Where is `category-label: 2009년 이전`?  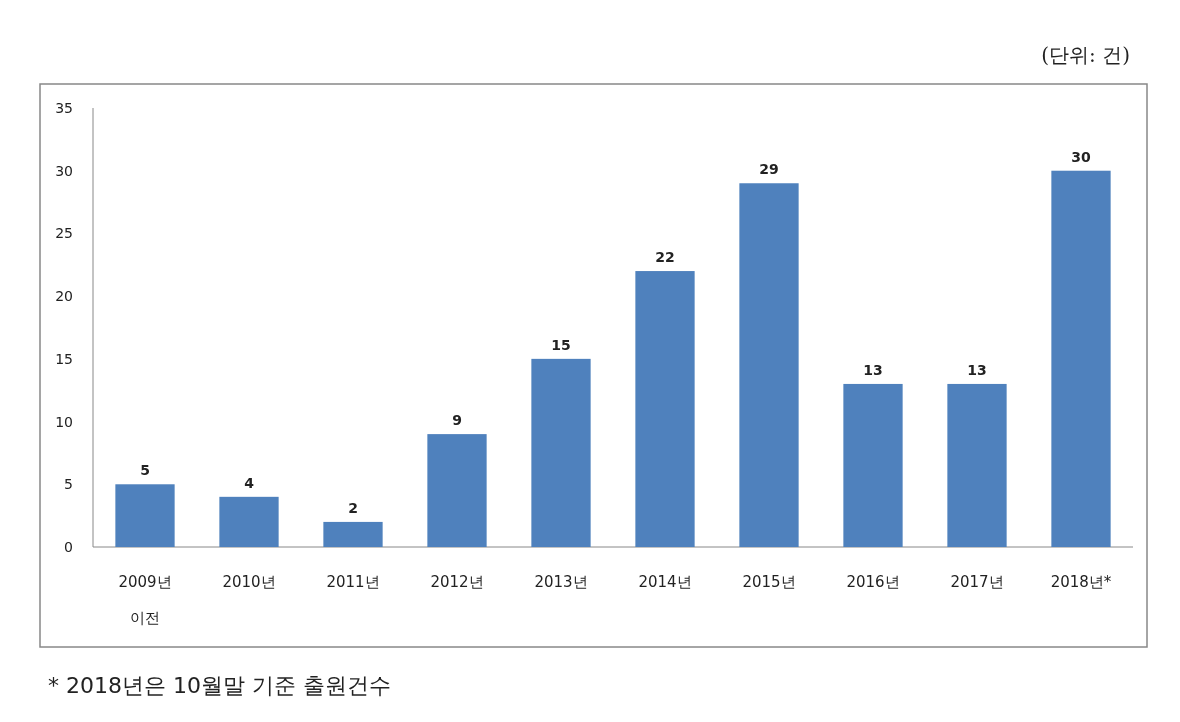 category-label: 2009년 이전 is located at coordinates (145, 600).